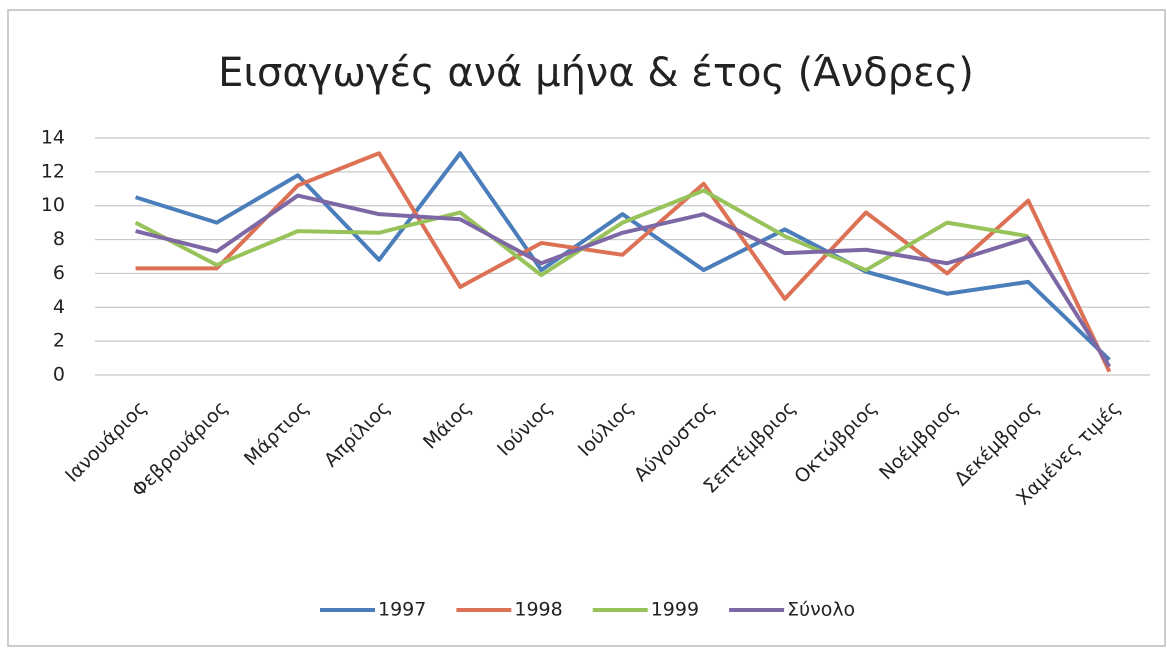  What do you see at coordinates (402, 610) in the screenshot?
I see `legend-label: 1997` at bounding box center [402, 610].